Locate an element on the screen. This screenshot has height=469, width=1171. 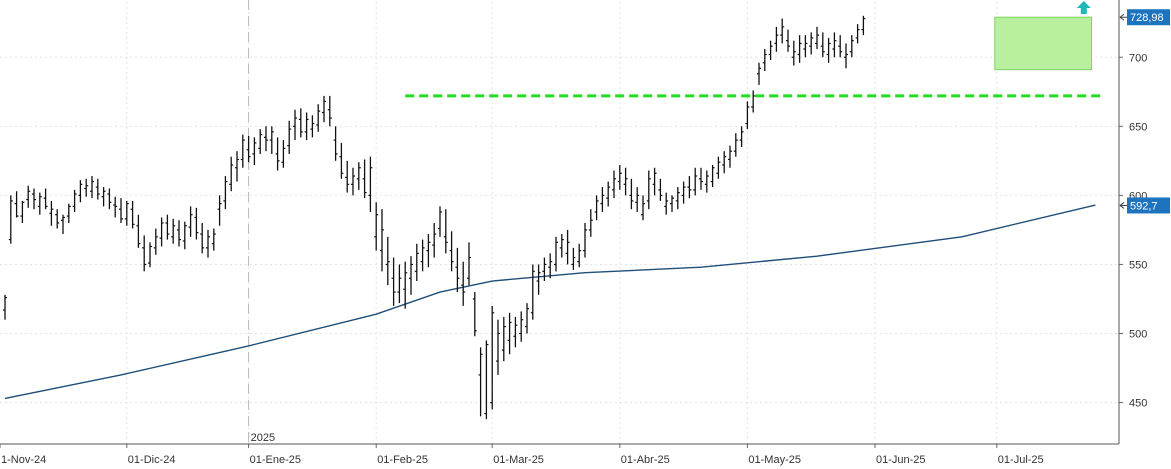
x-tick-label: 1-Nov-24 is located at coordinates (23, 460).